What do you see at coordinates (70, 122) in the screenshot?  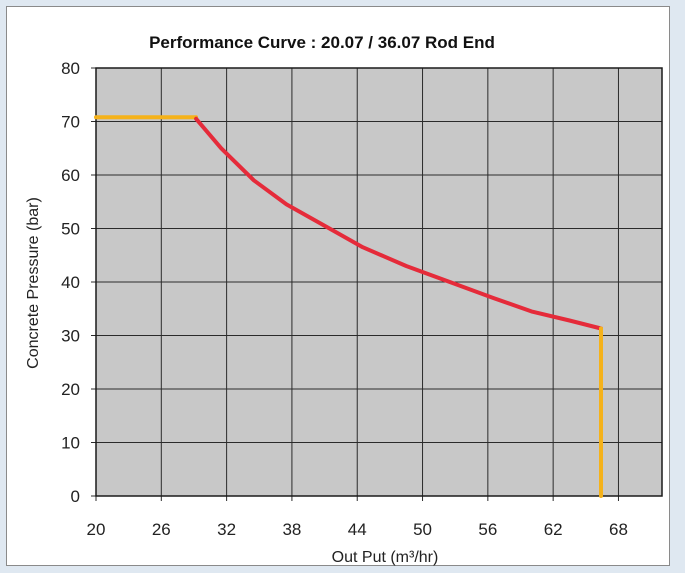 I see `y-tick-label: 70` at bounding box center [70, 122].